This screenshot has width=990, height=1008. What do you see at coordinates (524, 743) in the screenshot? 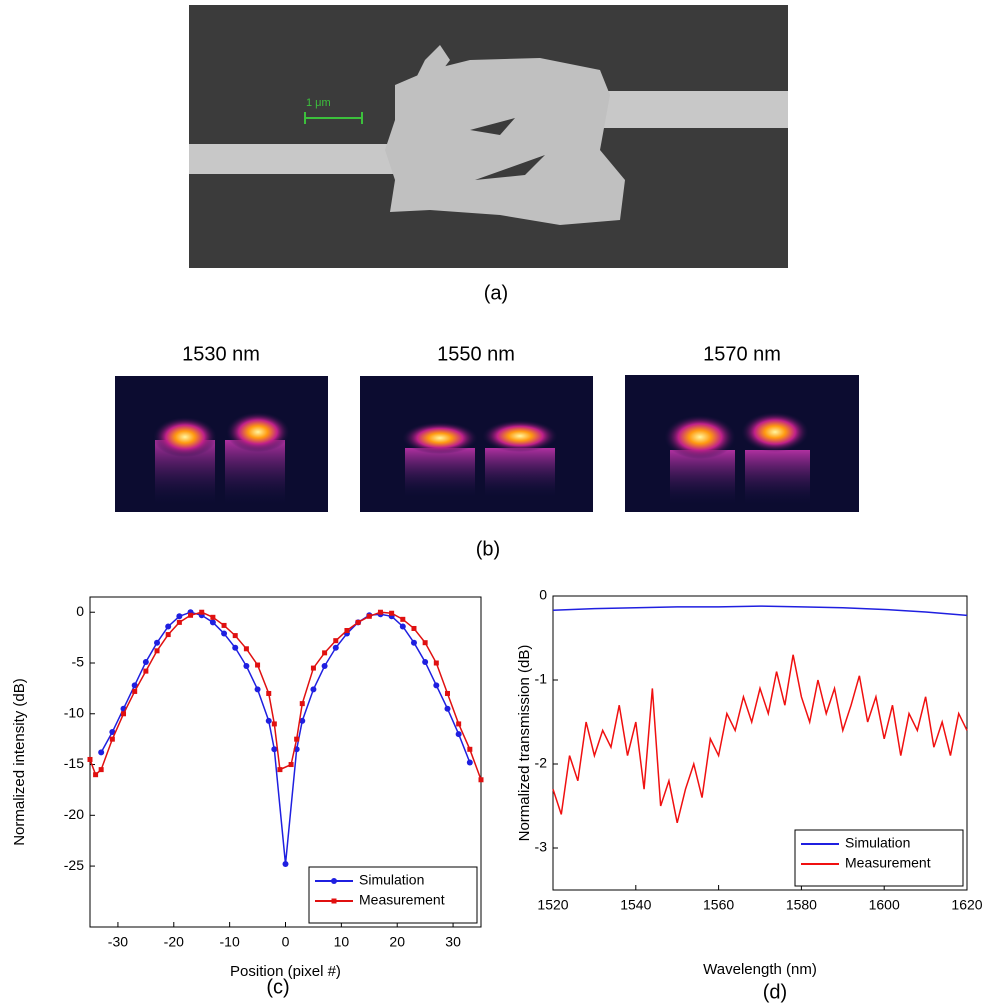
I see `y-axis-title: Normalized transmission (dB)` at bounding box center [524, 743].